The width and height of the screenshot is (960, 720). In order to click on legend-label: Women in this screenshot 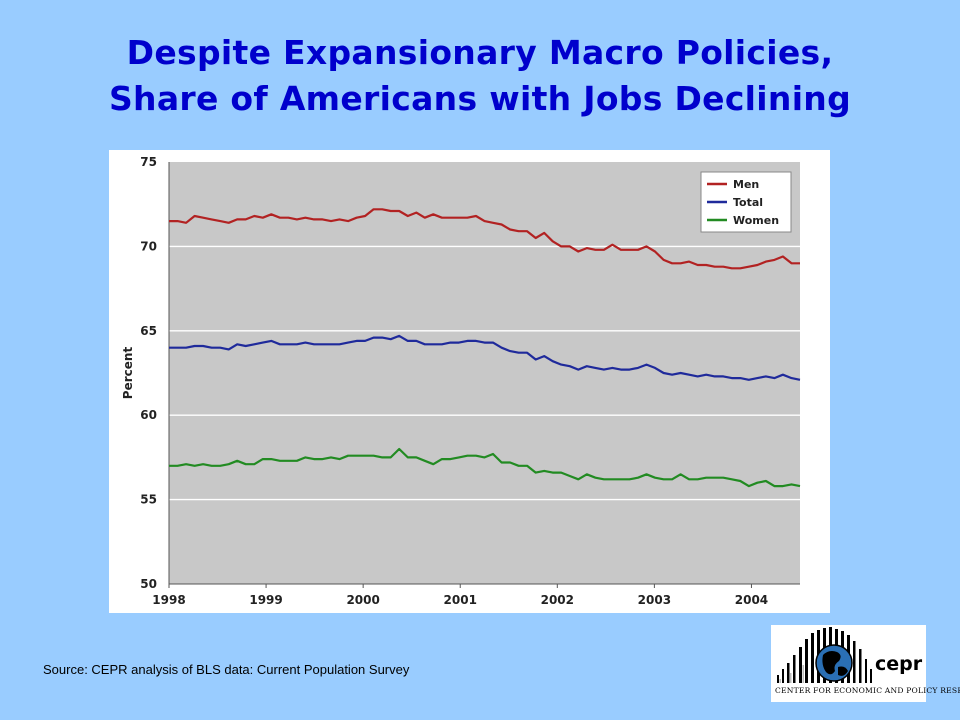, I will do `click(756, 220)`.